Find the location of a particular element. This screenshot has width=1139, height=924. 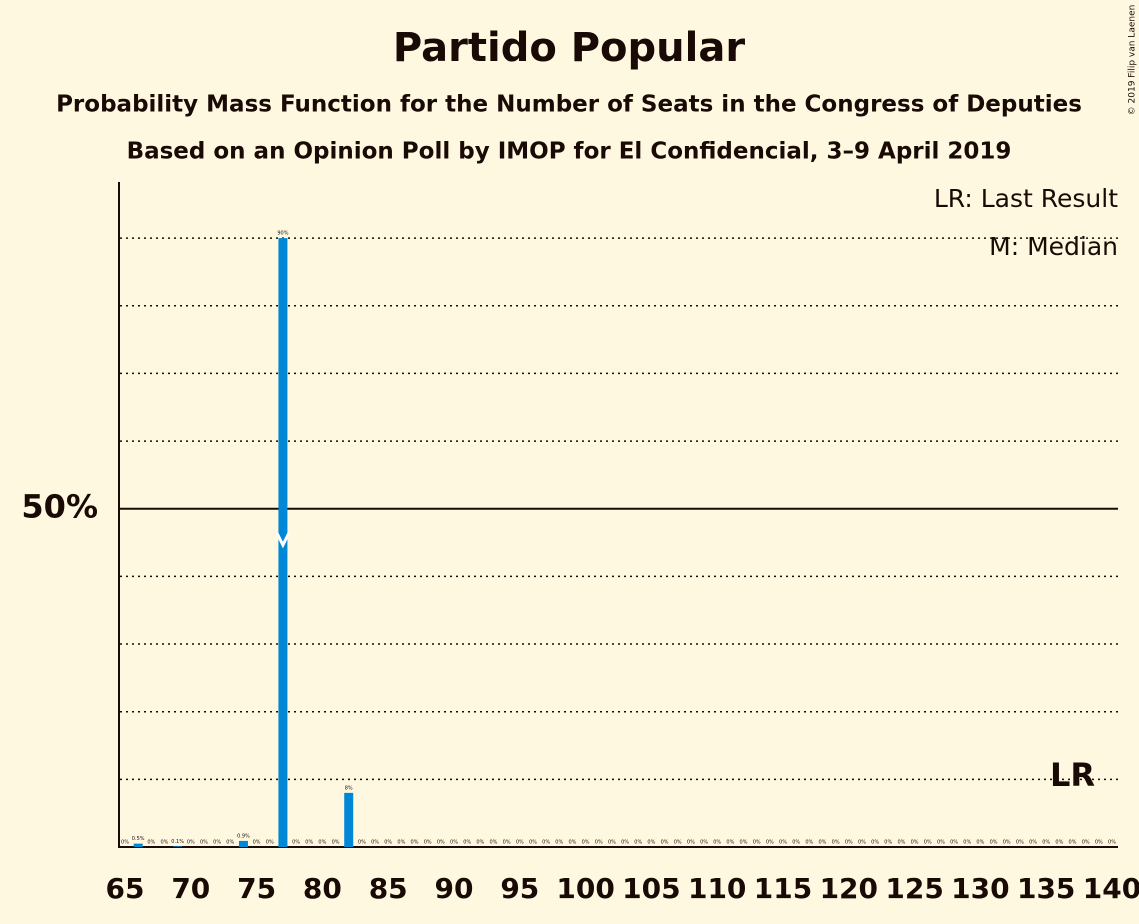

chart-title: Partido Popular is located at coordinates (569, 48).